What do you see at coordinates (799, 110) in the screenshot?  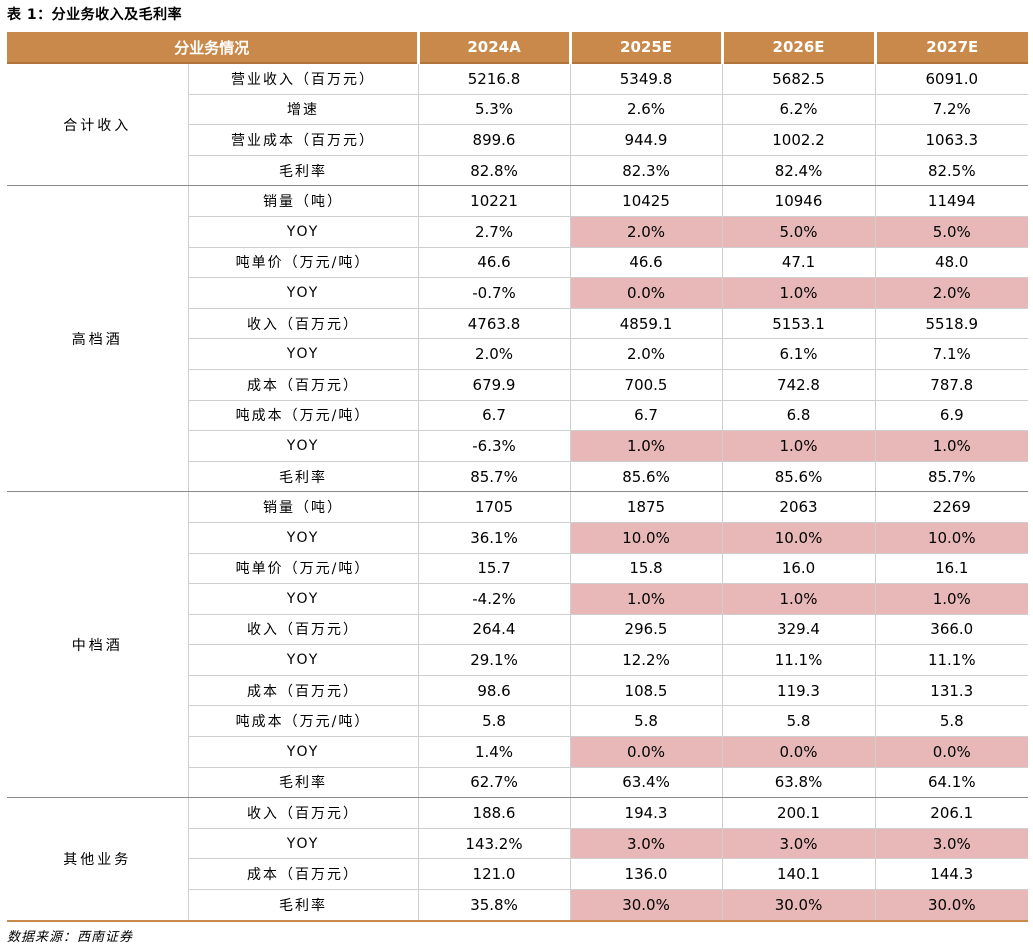 I see `value-cell: 6.2%` at bounding box center [799, 110].